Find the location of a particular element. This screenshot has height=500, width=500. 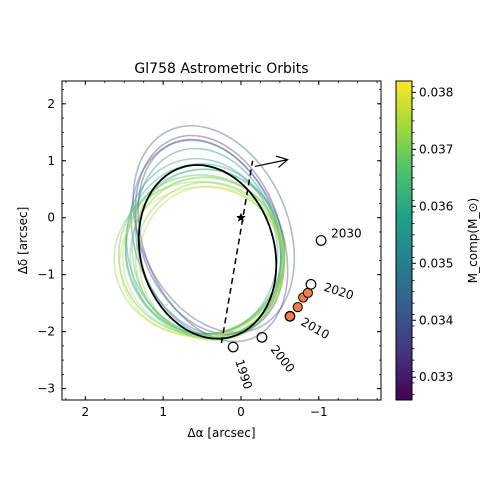

y-tick-label: 1 is located at coordinates (51, 161).